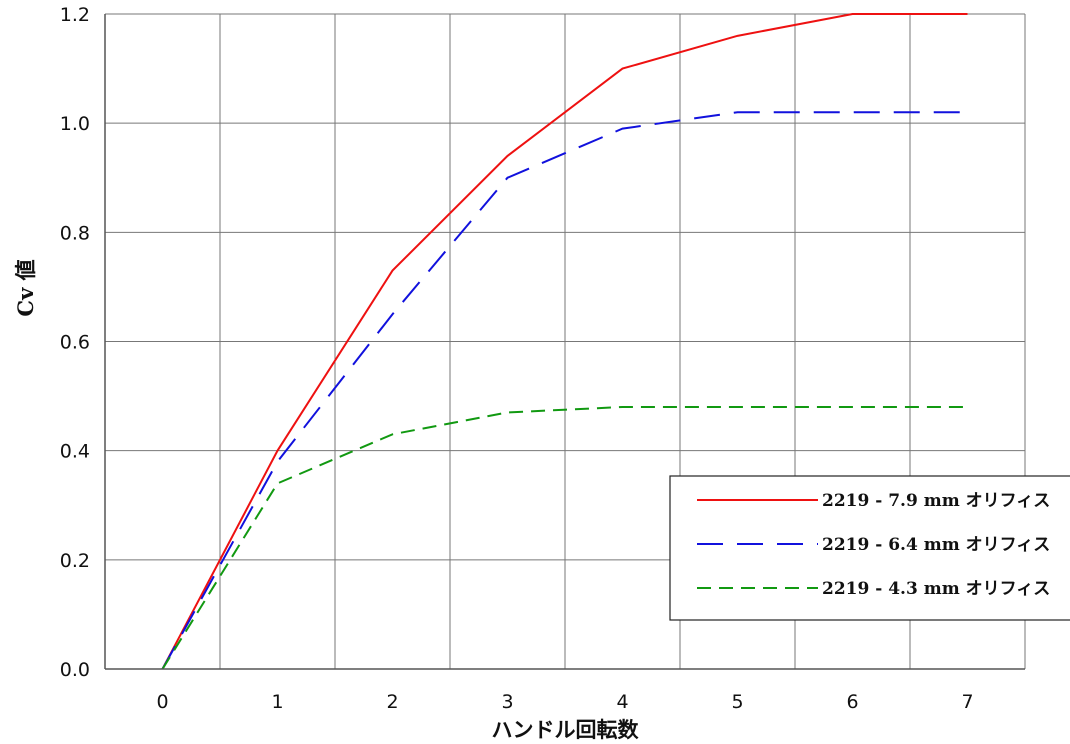  What do you see at coordinates (936, 501) in the screenshot?
I see `legend-label-1: 2219 - 7.9 mm オリフィス` at bounding box center [936, 501].